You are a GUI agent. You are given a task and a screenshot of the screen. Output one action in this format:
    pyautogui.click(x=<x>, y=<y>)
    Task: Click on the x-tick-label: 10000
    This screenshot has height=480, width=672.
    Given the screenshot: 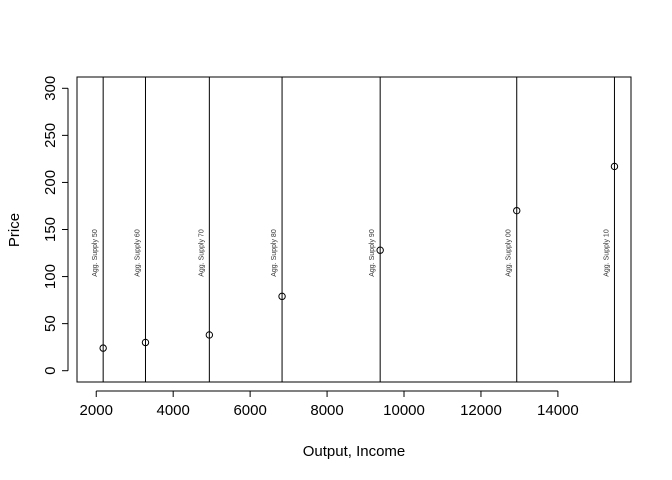 What is the action you would take?
    pyautogui.click(x=404, y=410)
    